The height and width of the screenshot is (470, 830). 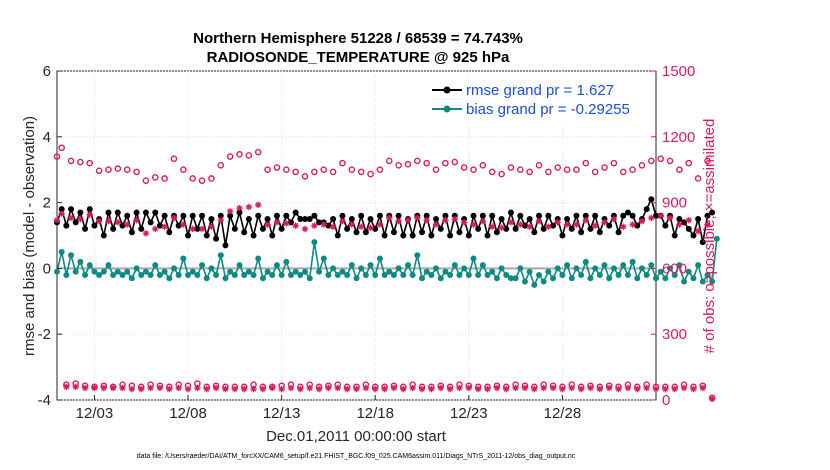 I want to click on legend-rmse-marker, so click(x=447, y=90).